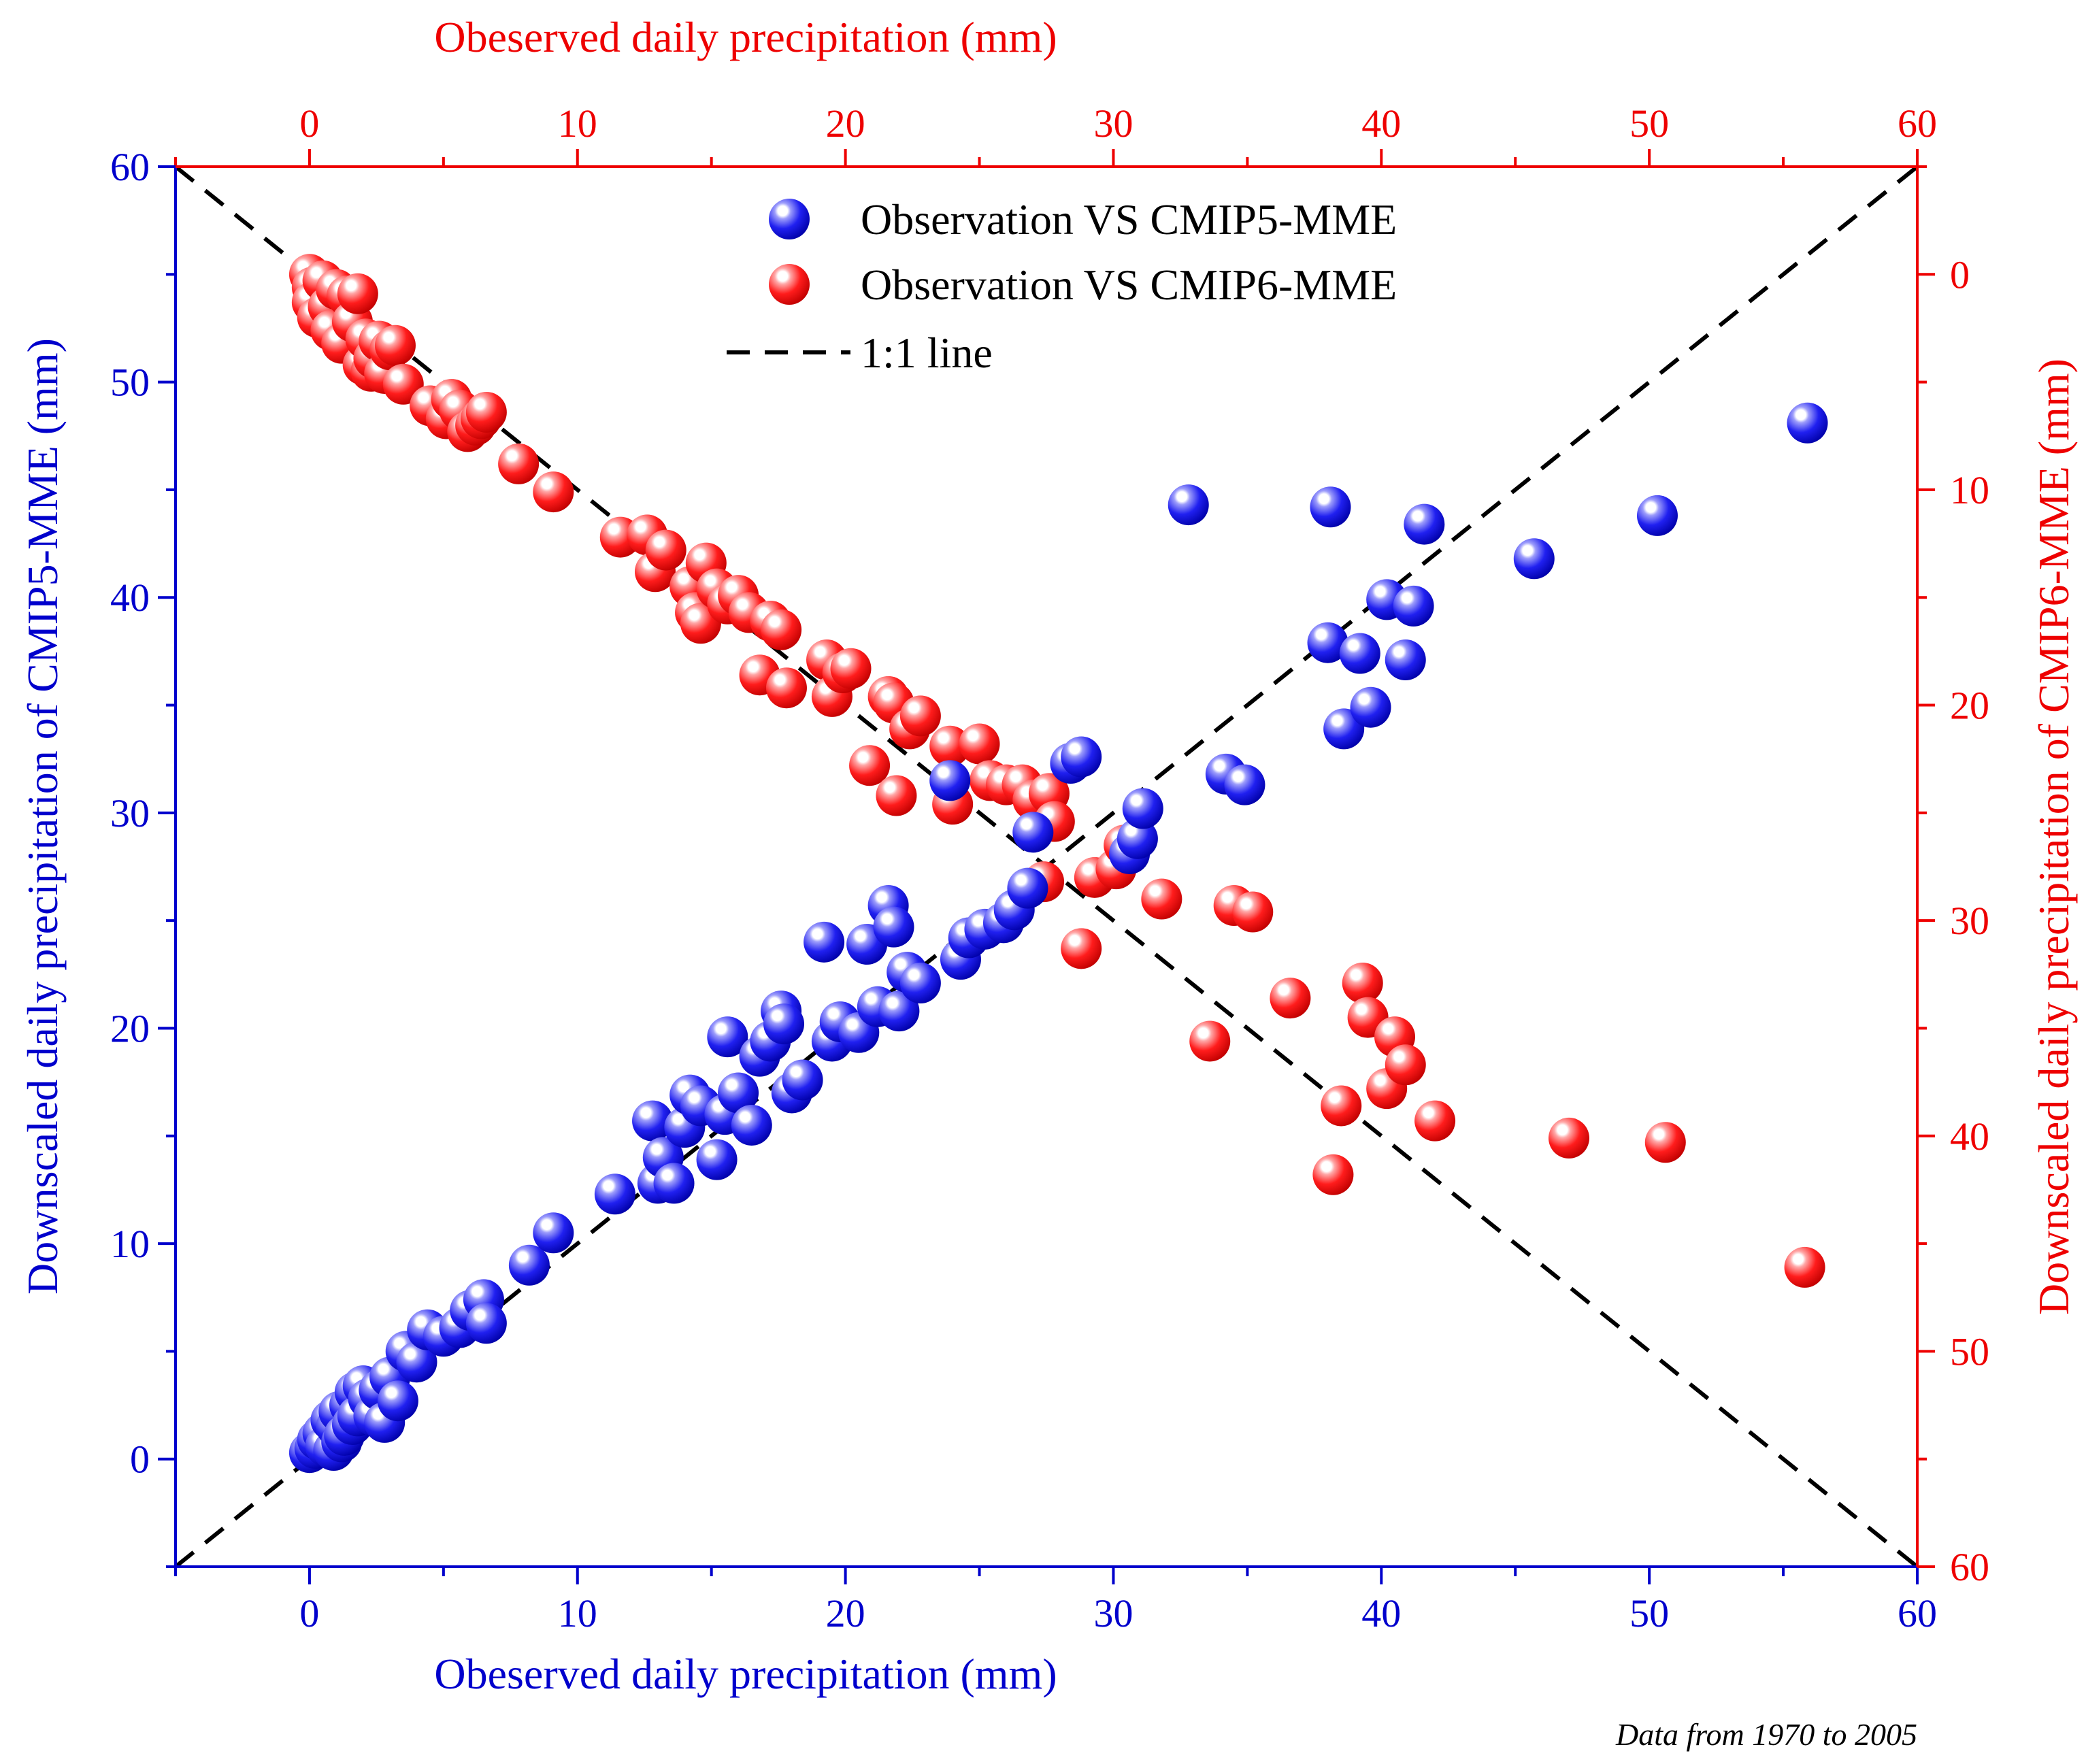 Image resolution: width=2086 pixels, height=1764 pixels. What do you see at coordinates (1113, 123) in the screenshot?
I see `tick-label-top: 30` at bounding box center [1113, 123].